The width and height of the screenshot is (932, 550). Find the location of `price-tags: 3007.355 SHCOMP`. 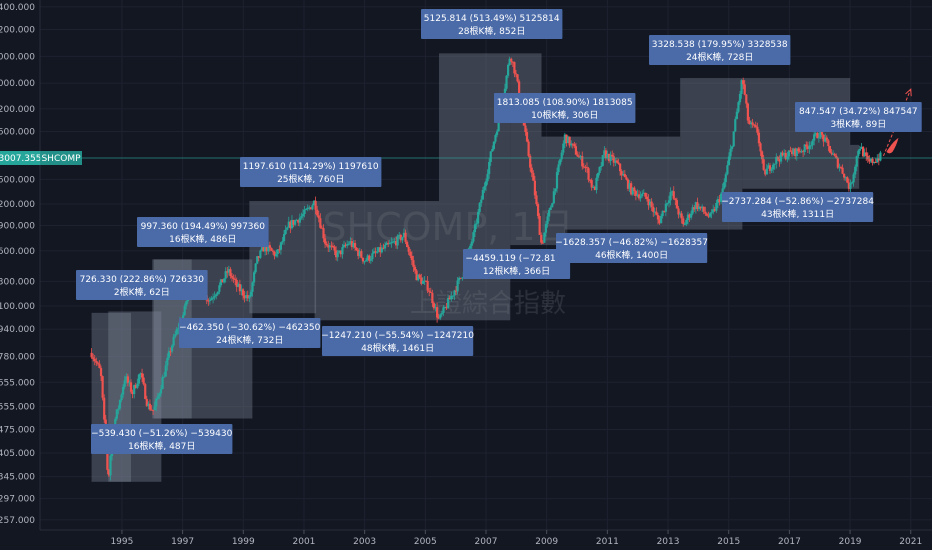

price-tags: 3007.355 SHCOMP is located at coordinates (41, 157).